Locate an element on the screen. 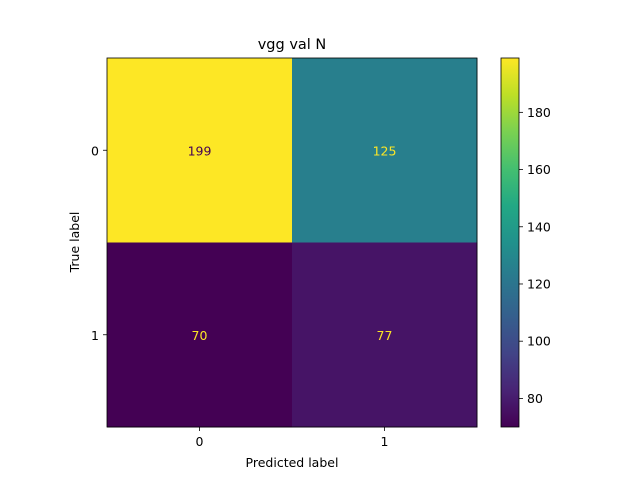 Image resolution: width=640 pixels, height=484 pixels. colorbar-tick-label: 120 is located at coordinates (539, 283).